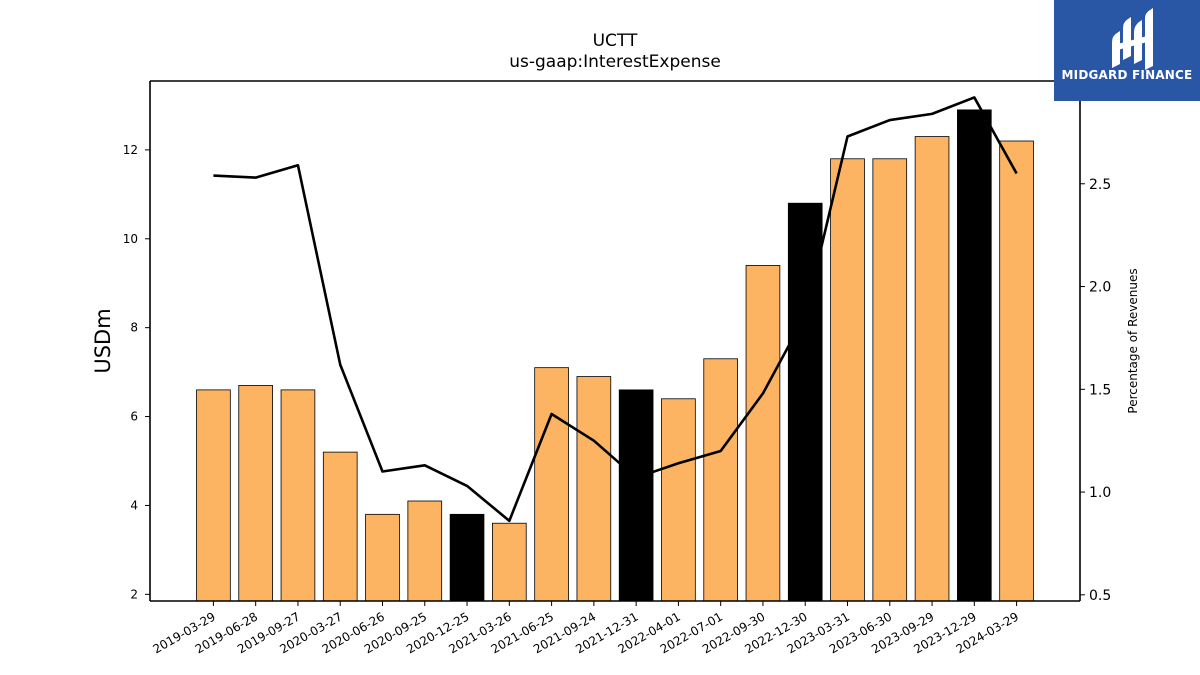 The width and height of the screenshot is (1200, 675). Describe the element at coordinates (103, 340) in the screenshot. I see `y-axis-label: USDm` at that location.